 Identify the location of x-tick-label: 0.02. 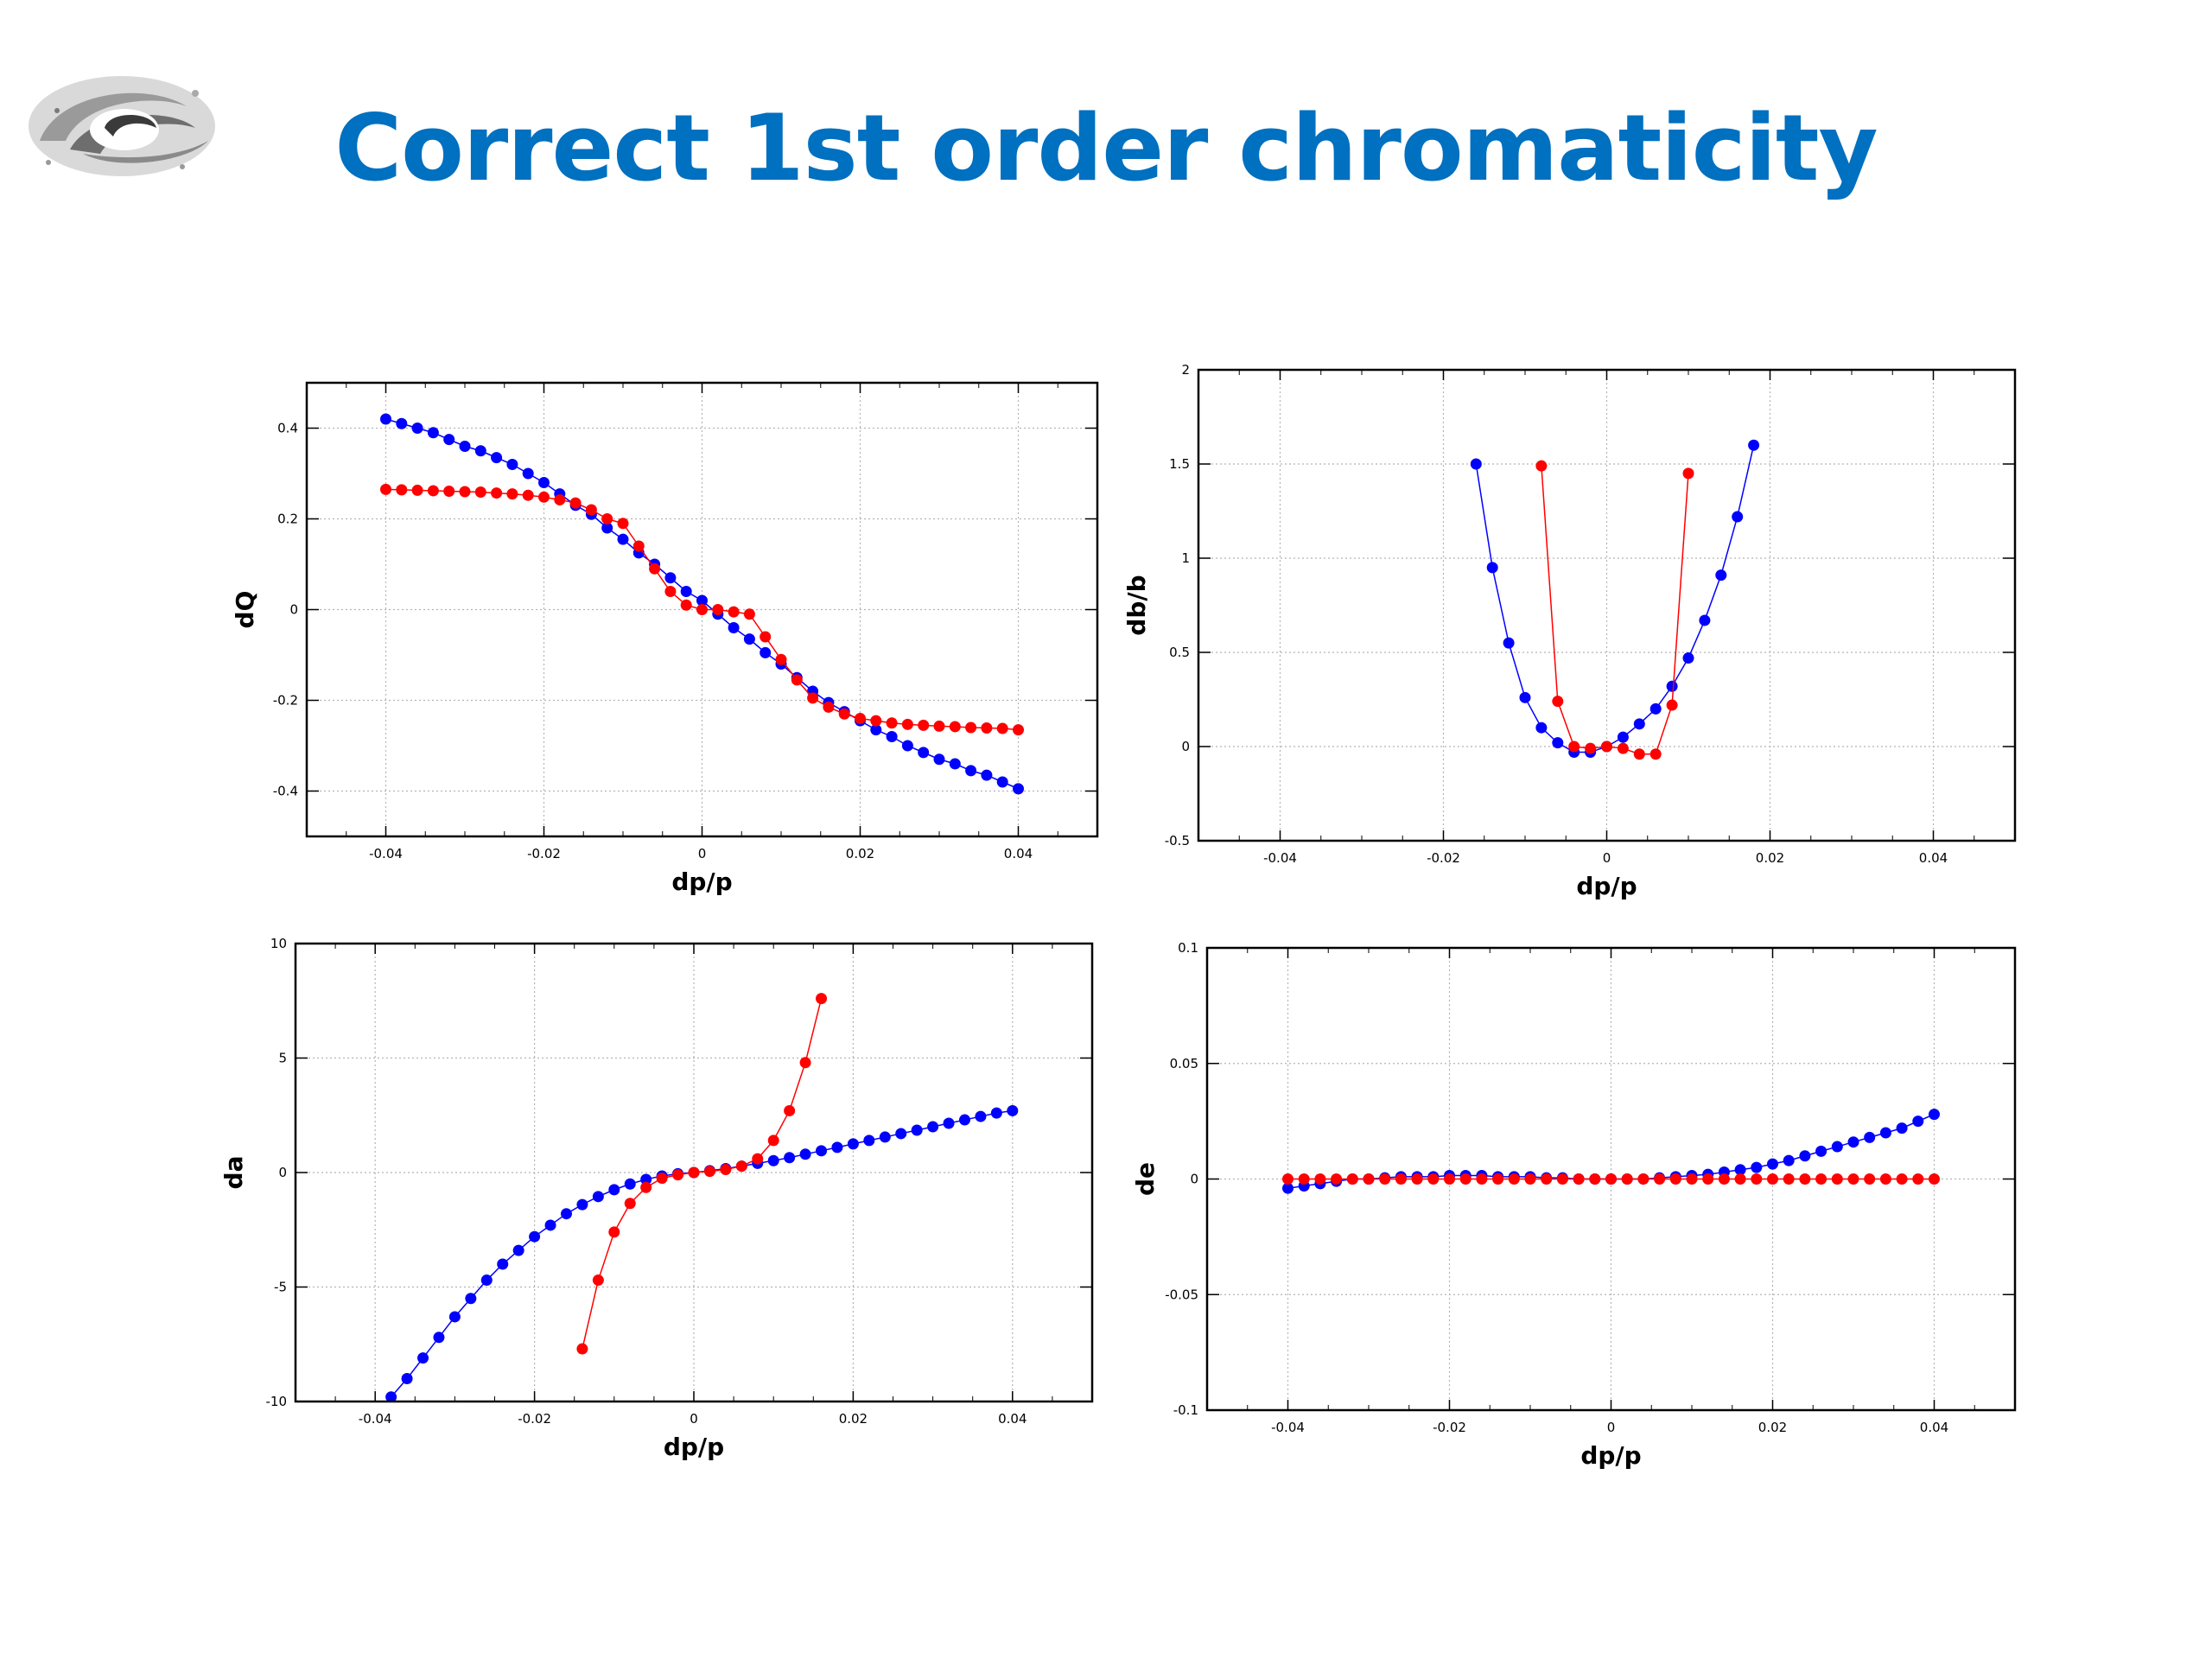
(1773, 1427).